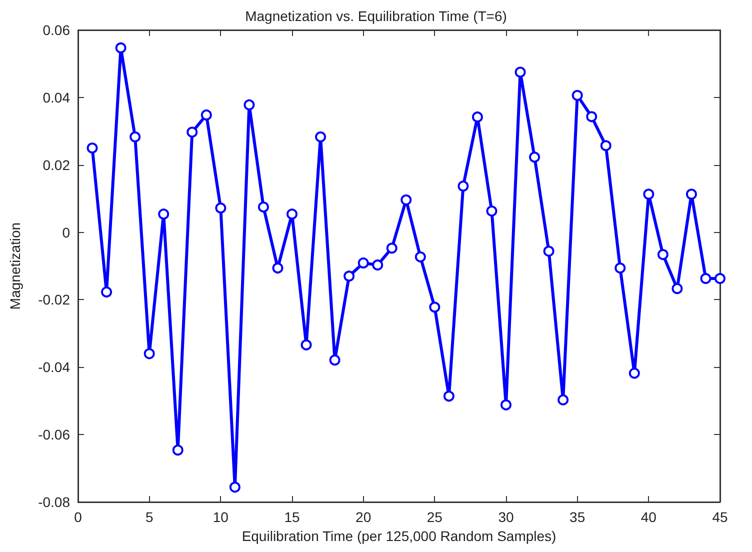 The width and height of the screenshot is (752, 552). What do you see at coordinates (54, 502) in the screenshot?
I see `y-tick-label: -0.08` at bounding box center [54, 502].